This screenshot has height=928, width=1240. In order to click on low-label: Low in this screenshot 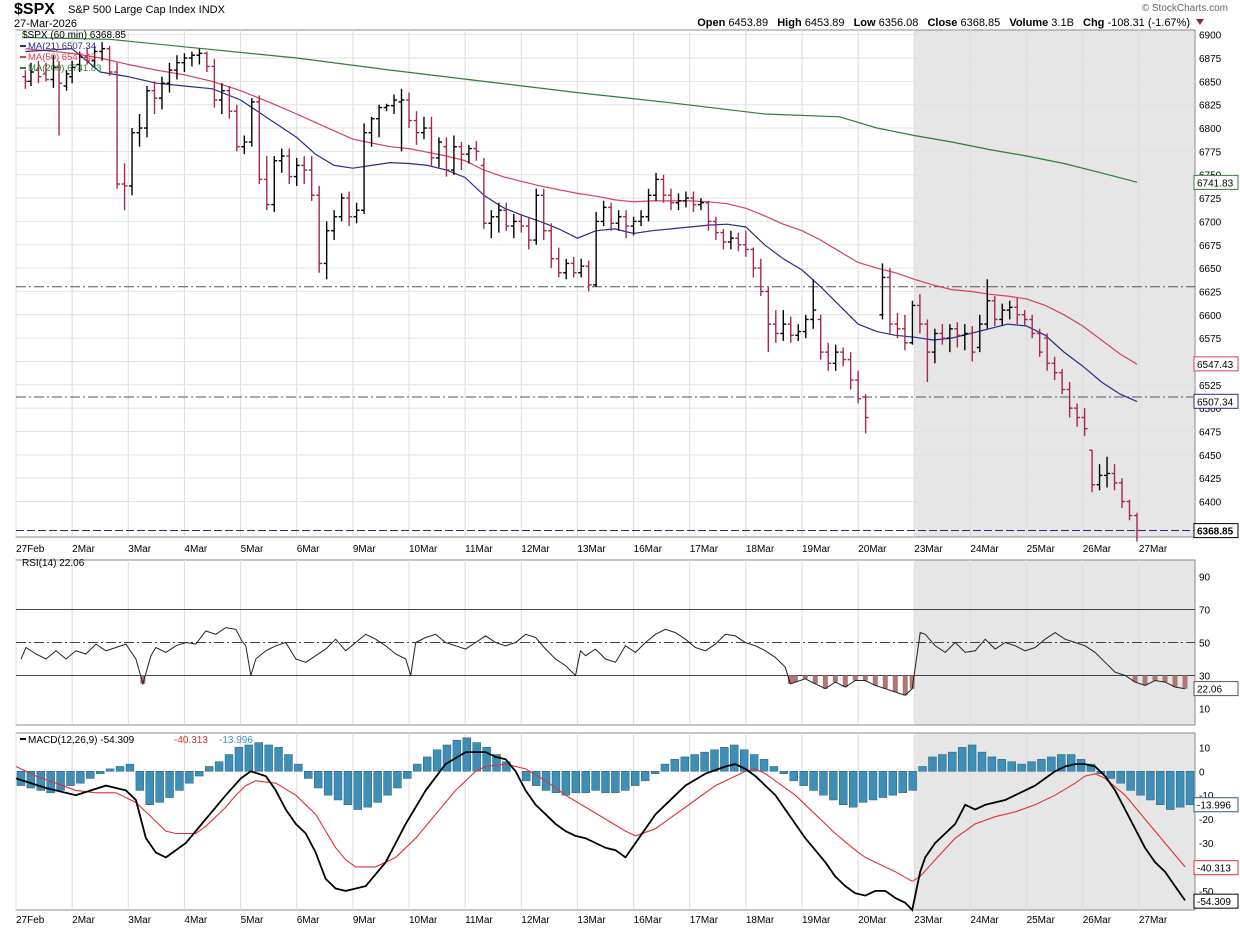, I will do `click(864, 23)`.